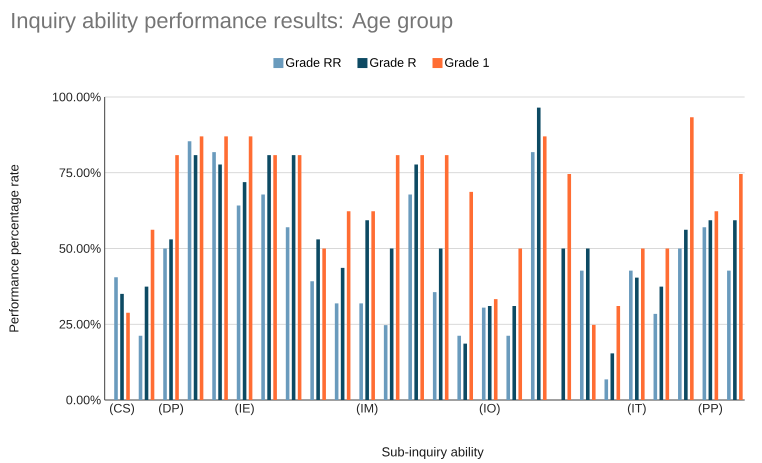 This screenshot has height=463, width=762. I want to click on y-tick-label: 100.00%, so click(76, 97).